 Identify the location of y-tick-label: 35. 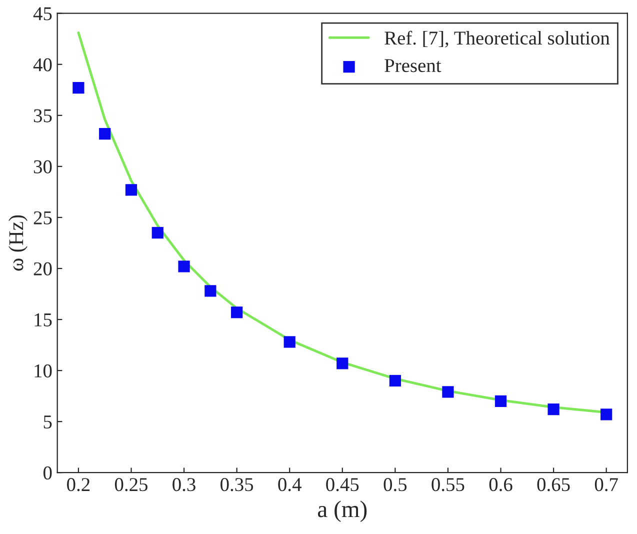
(43, 115).